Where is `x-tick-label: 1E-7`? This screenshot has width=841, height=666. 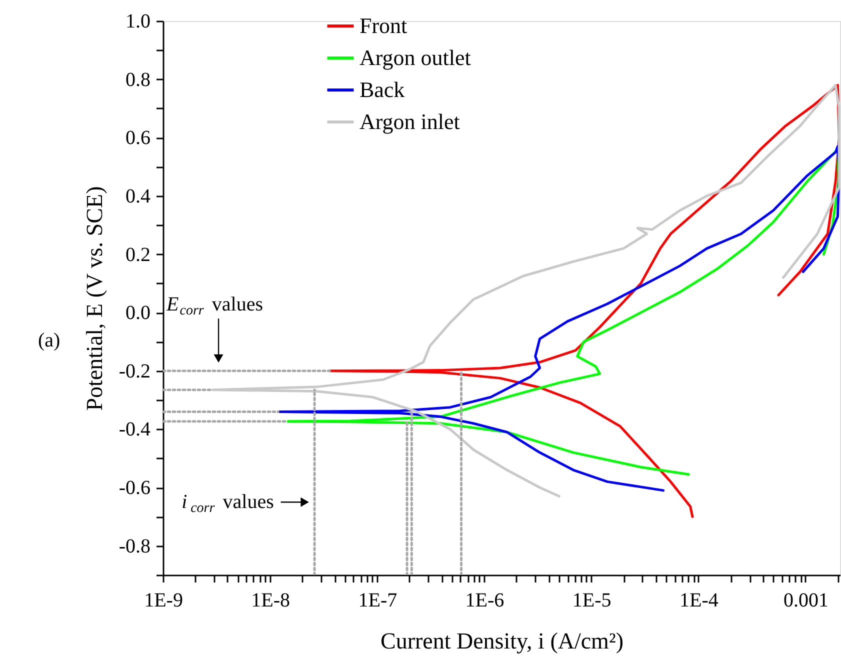 x-tick-label: 1E-7 is located at coordinates (378, 601).